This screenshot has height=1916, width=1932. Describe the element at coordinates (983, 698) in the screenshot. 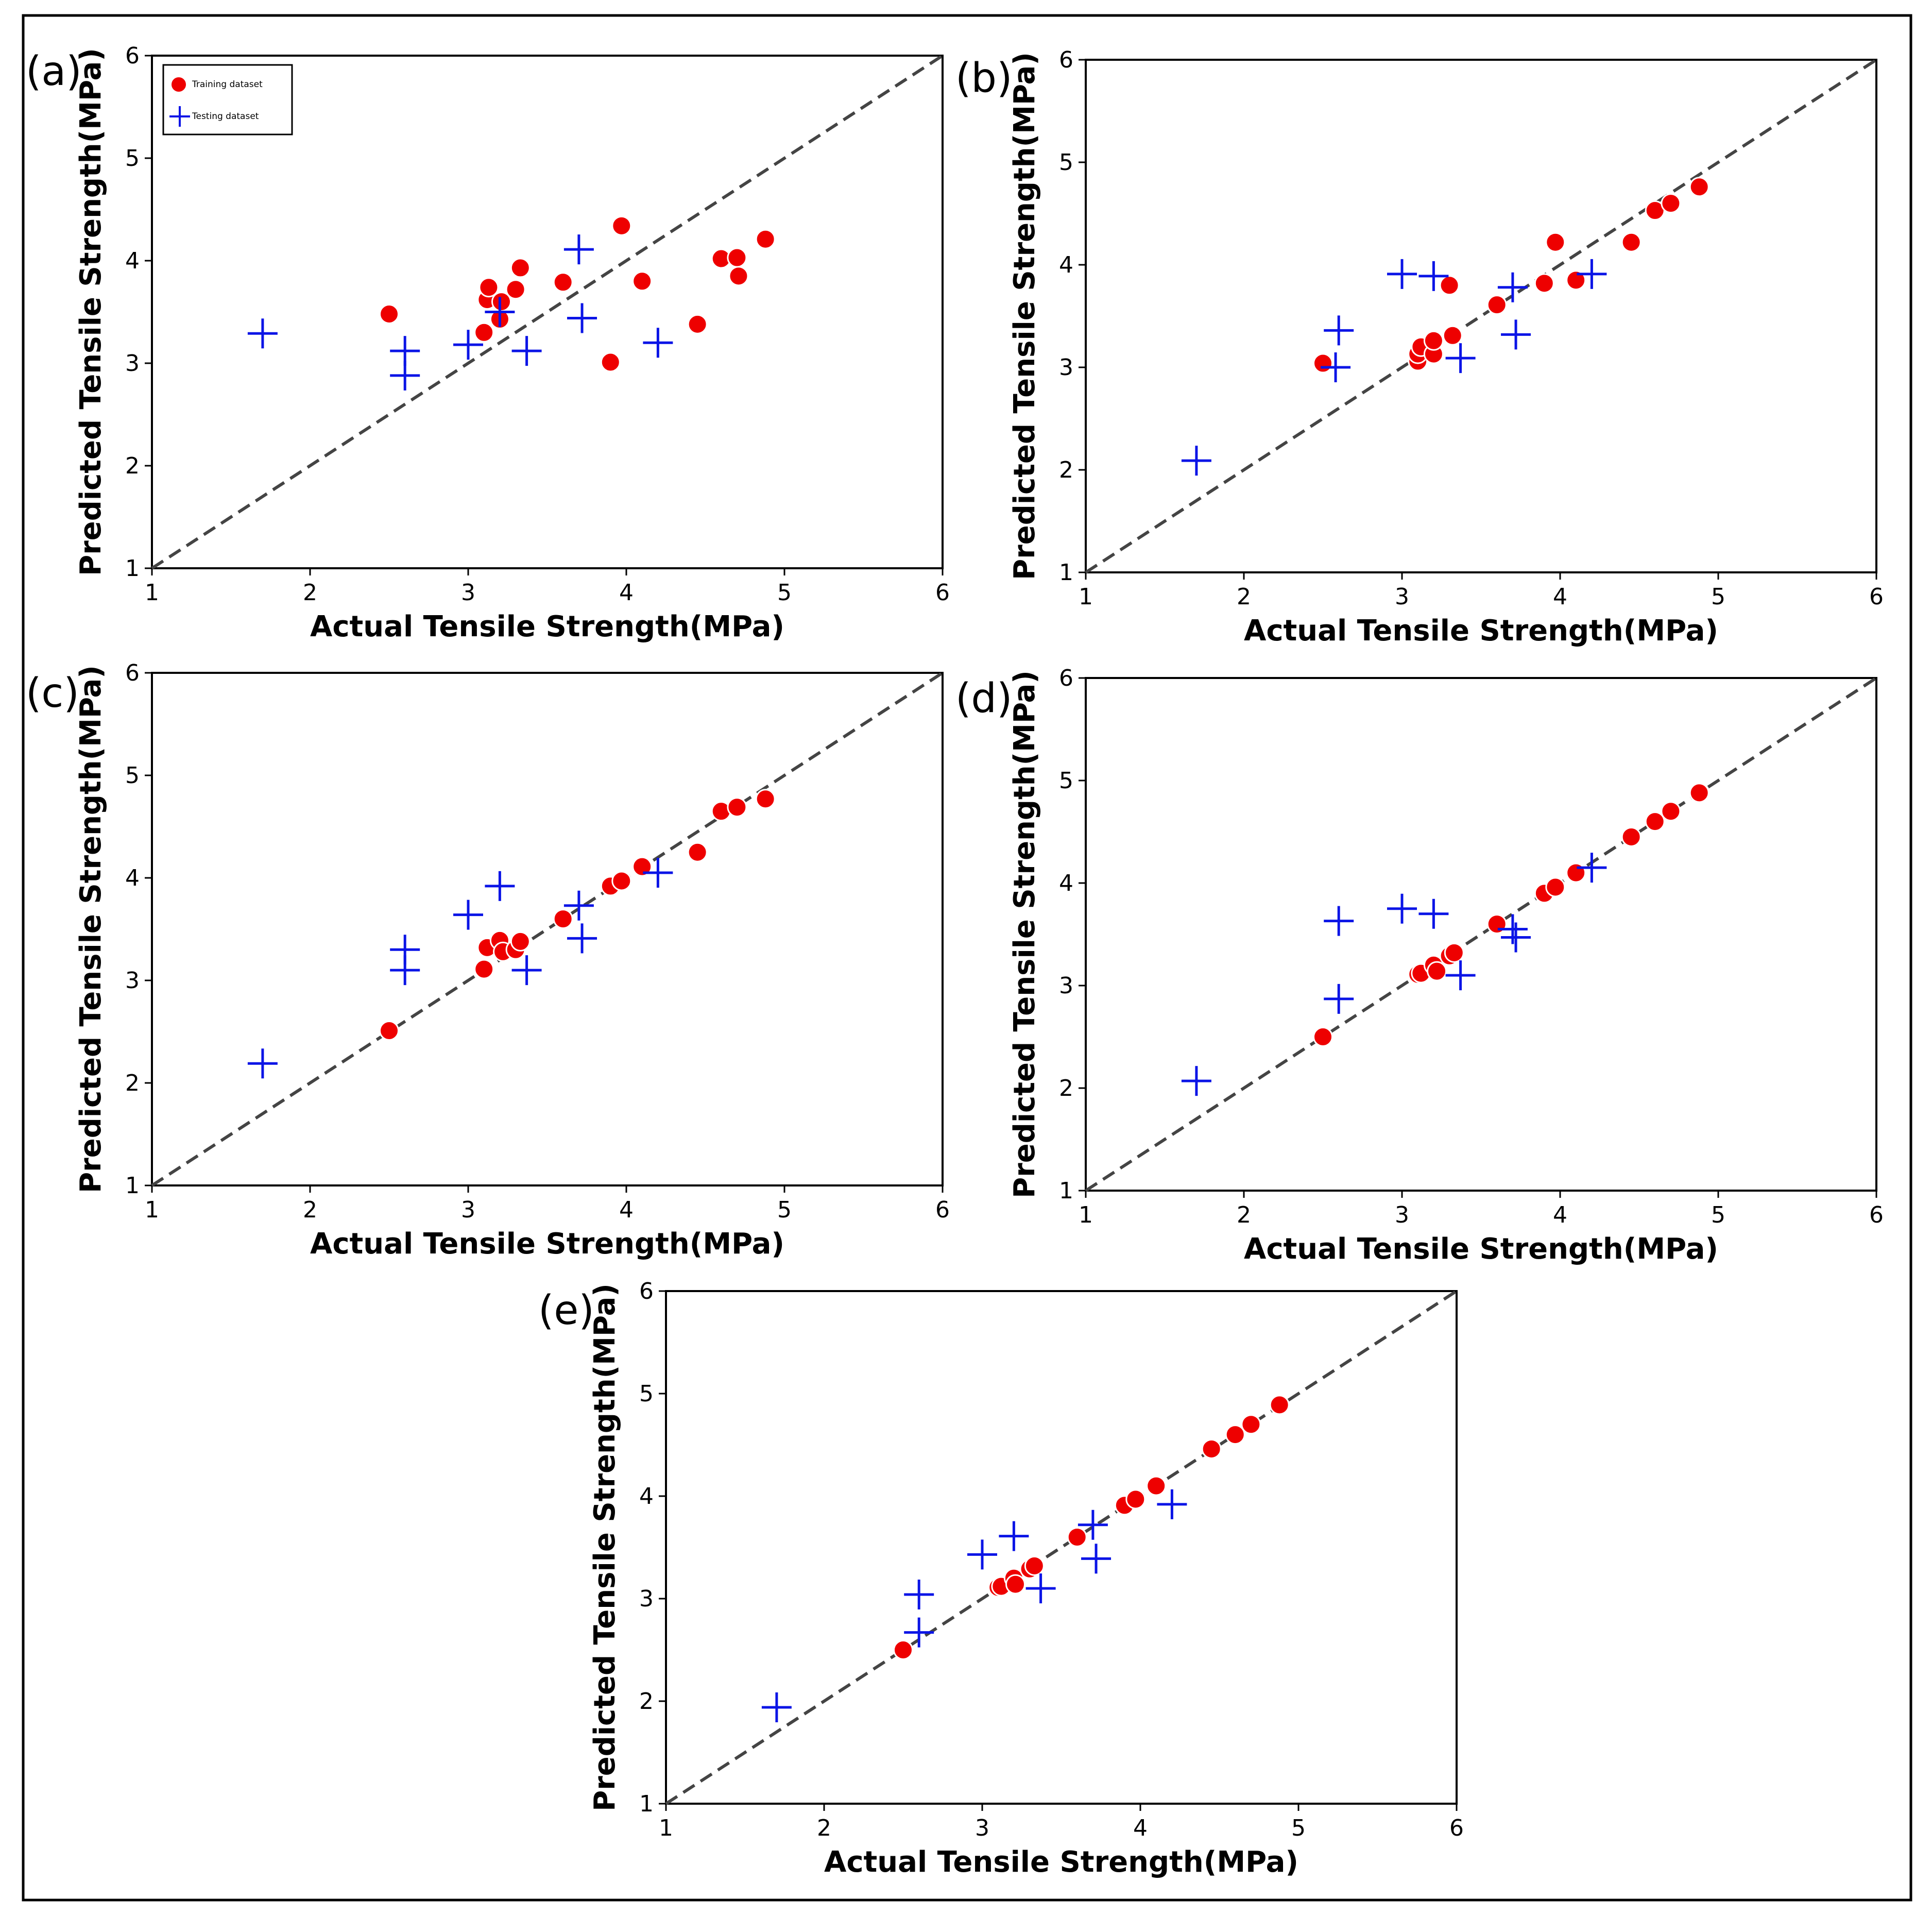

I see `panel-label: (d)` at that location.